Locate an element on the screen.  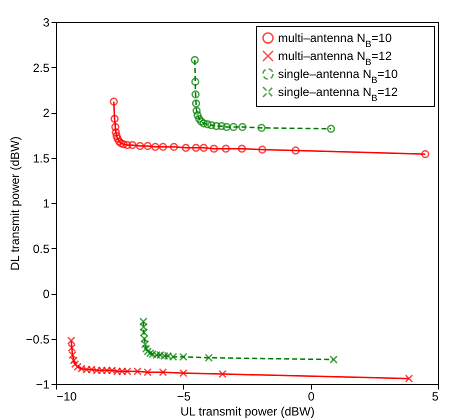
y-tick-label: −1 is located at coordinates (43, 385).